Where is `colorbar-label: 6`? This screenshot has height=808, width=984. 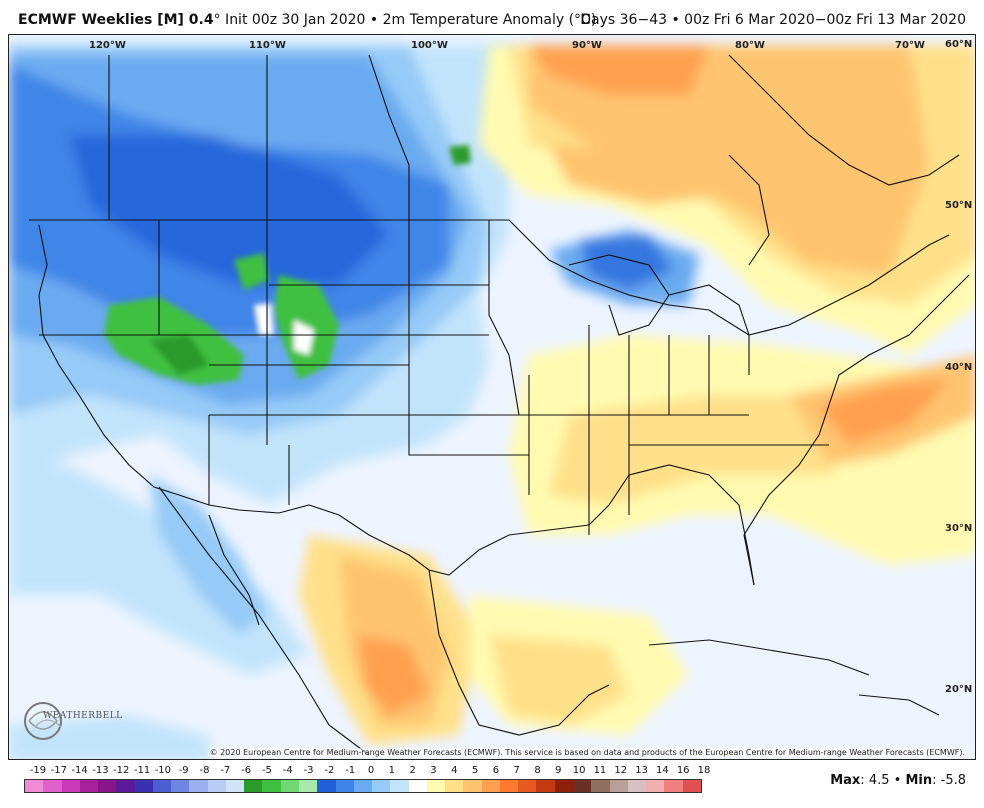 colorbar-label: 6 is located at coordinates (496, 770).